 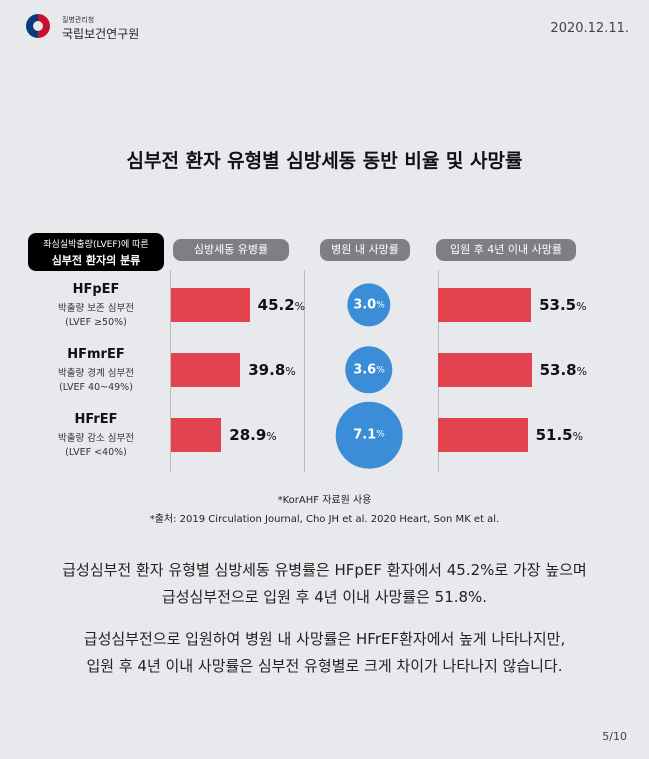 What do you see at coordinates (324, 500) in the screenshot?
I see `note-source-data: *KorAHF 자료원 사용` at bounding box center [324, 500].